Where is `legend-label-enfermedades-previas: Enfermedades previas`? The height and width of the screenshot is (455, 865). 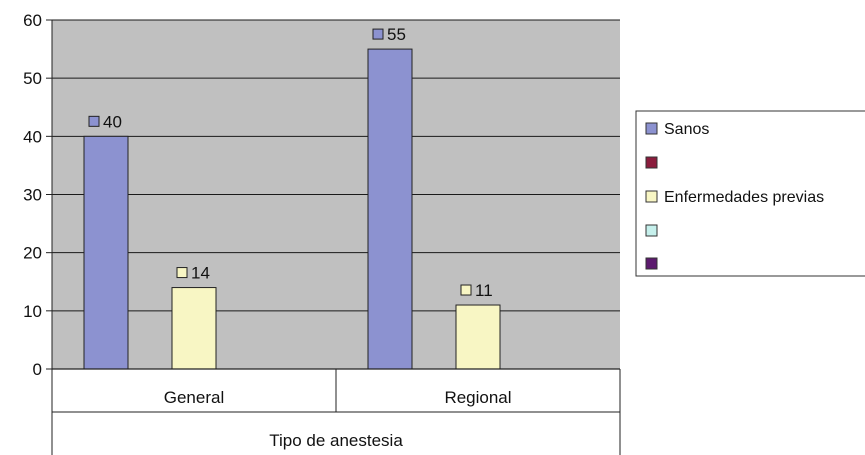 legend-label-enfermedades-previas: Enfermedades previas is located at coordinates (744, 197).